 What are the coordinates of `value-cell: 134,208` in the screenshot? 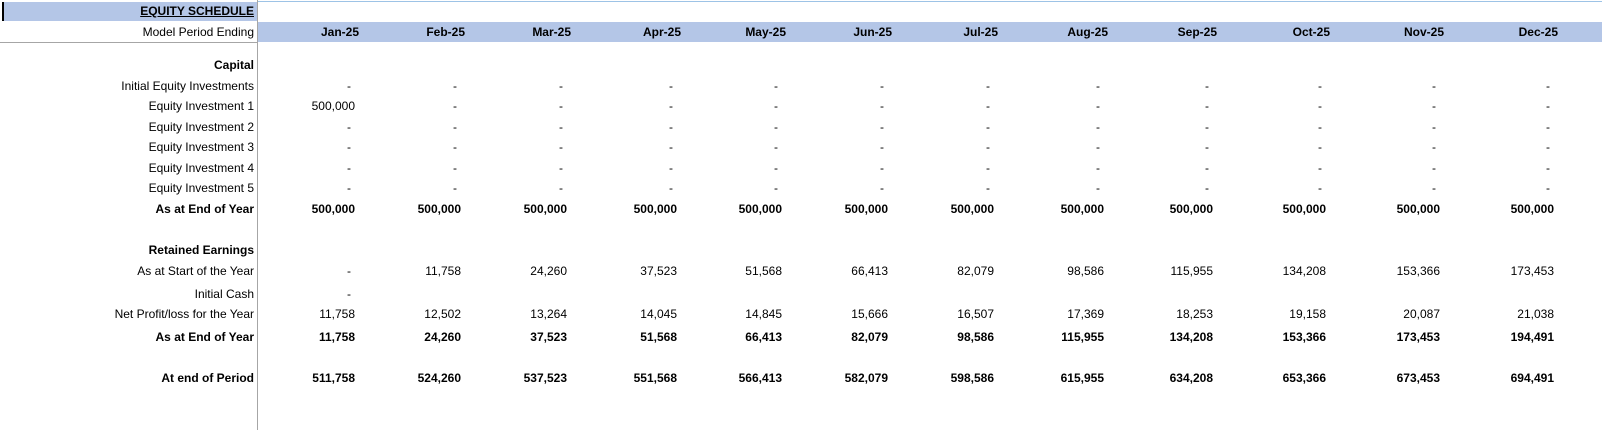 It's located at (1304, 271).